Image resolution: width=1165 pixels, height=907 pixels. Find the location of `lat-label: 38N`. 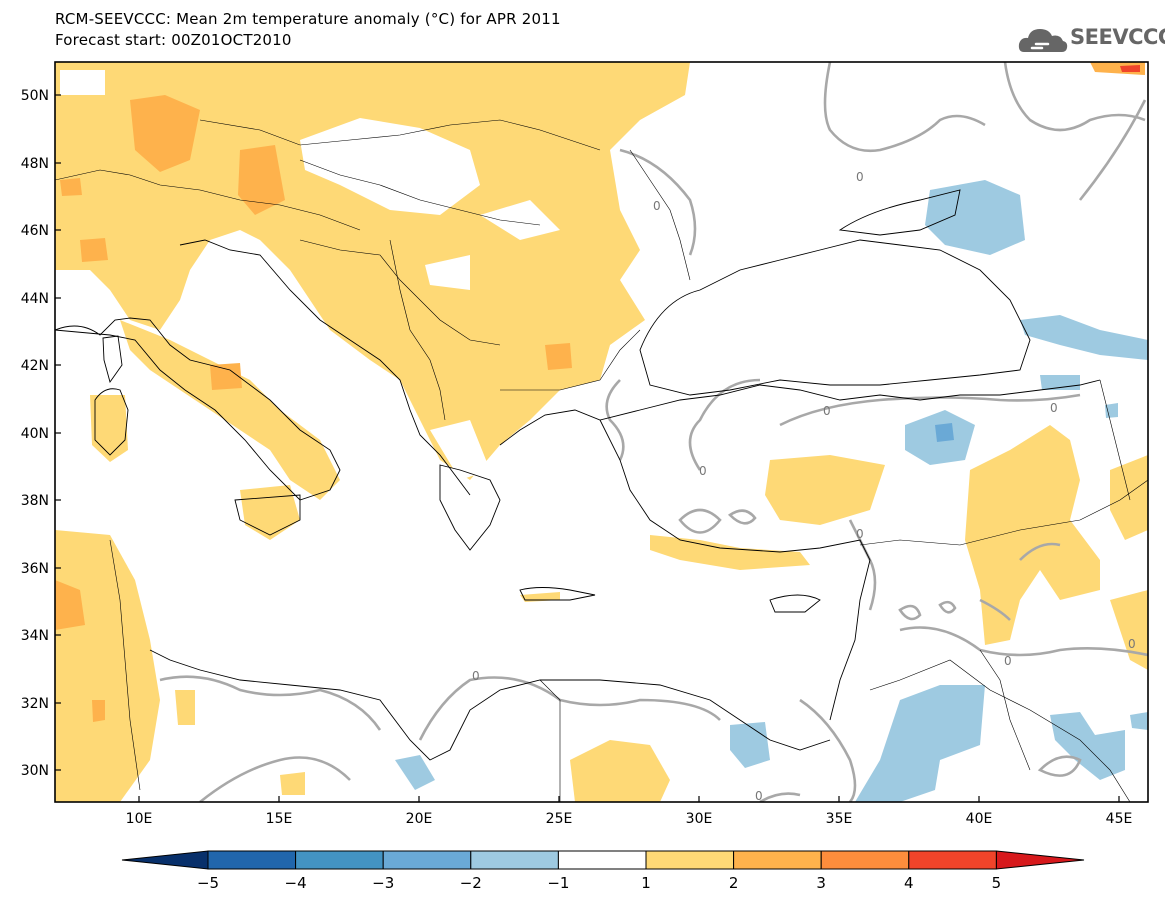

lat-label: 38N is located at coordinates (35, 501).